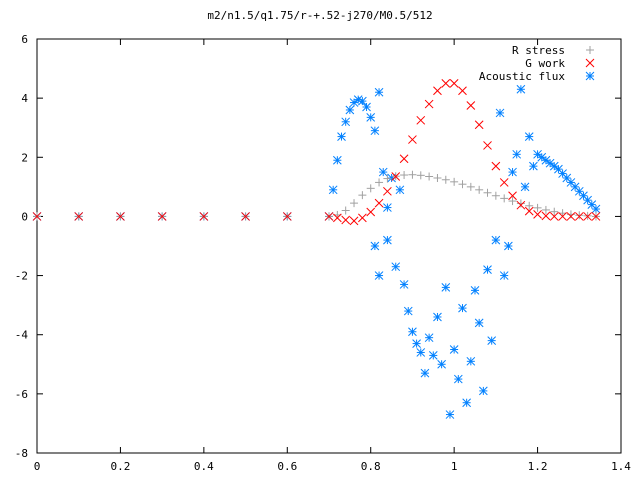  What do you see at coordinates (319, 15) in the screenshot?
I see `chart-title: m2/n1.5/q1.75/r-+.52-j270/M0.5/512` at bounding box center [319, 15].